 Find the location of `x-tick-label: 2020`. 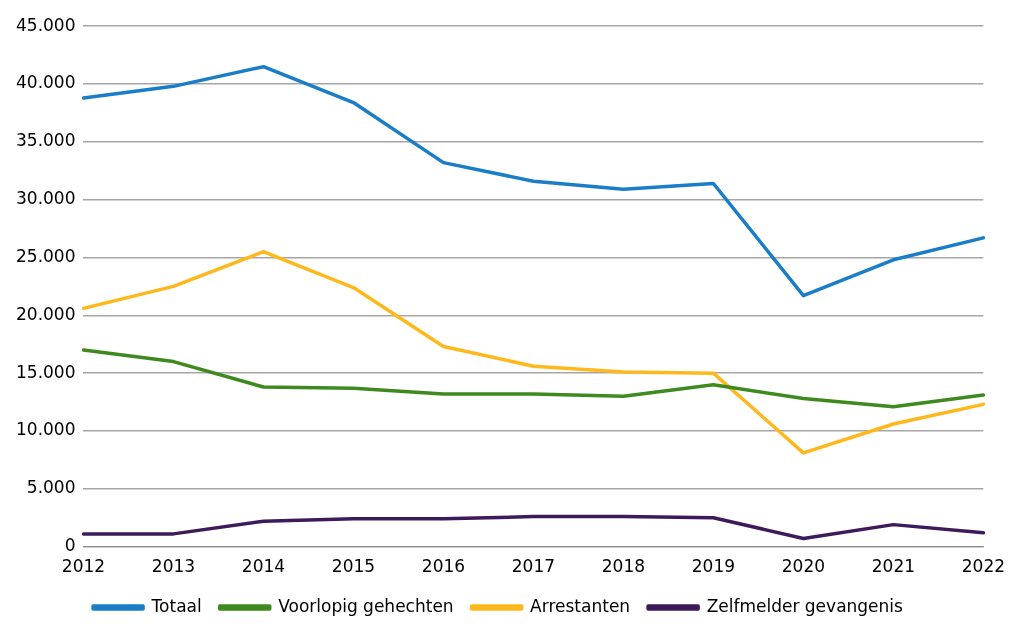

x-tick-label: 2020 is located at coordinates (803, 566).